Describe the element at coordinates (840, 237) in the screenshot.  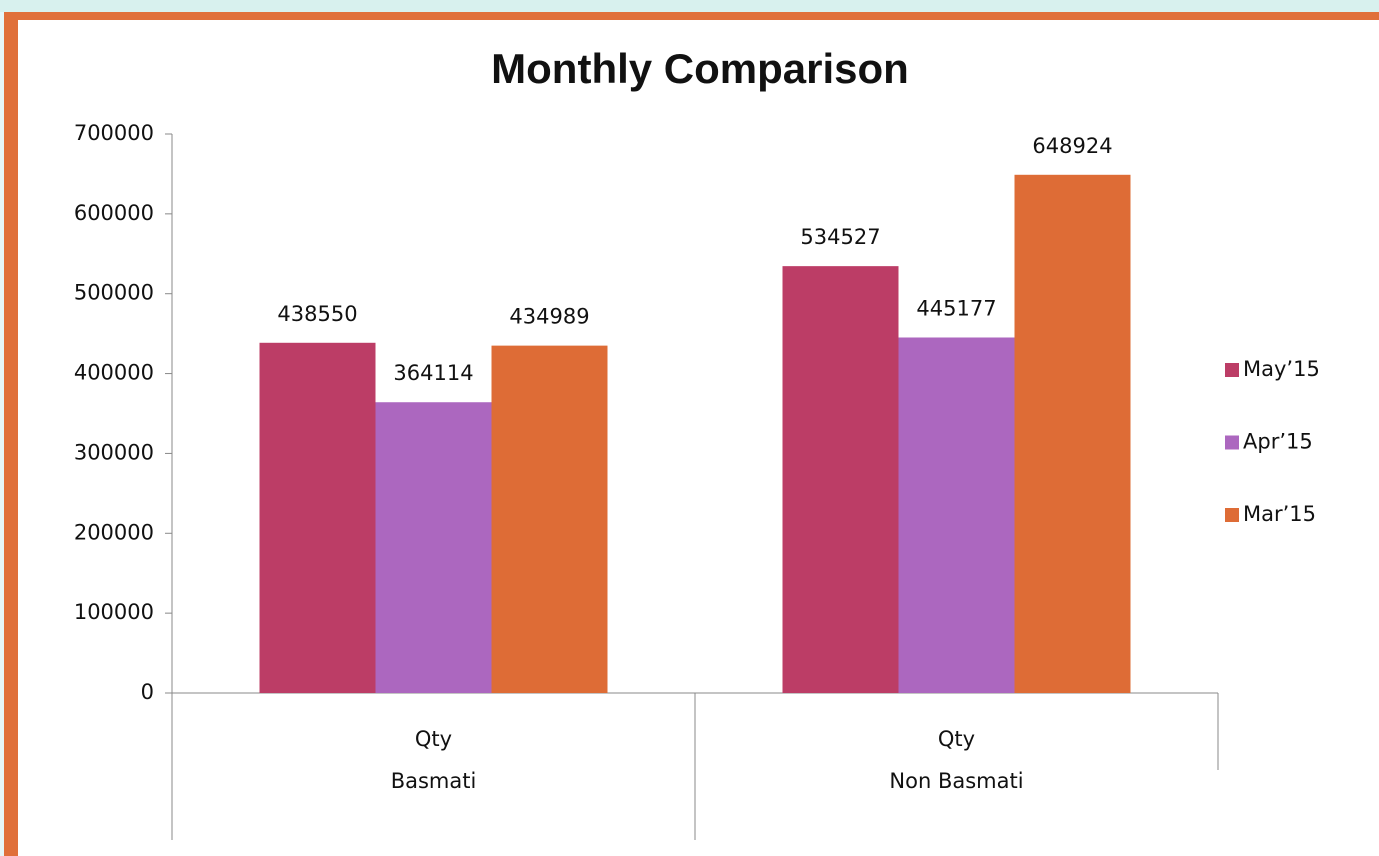
I see `data-label: 534527` at that location.